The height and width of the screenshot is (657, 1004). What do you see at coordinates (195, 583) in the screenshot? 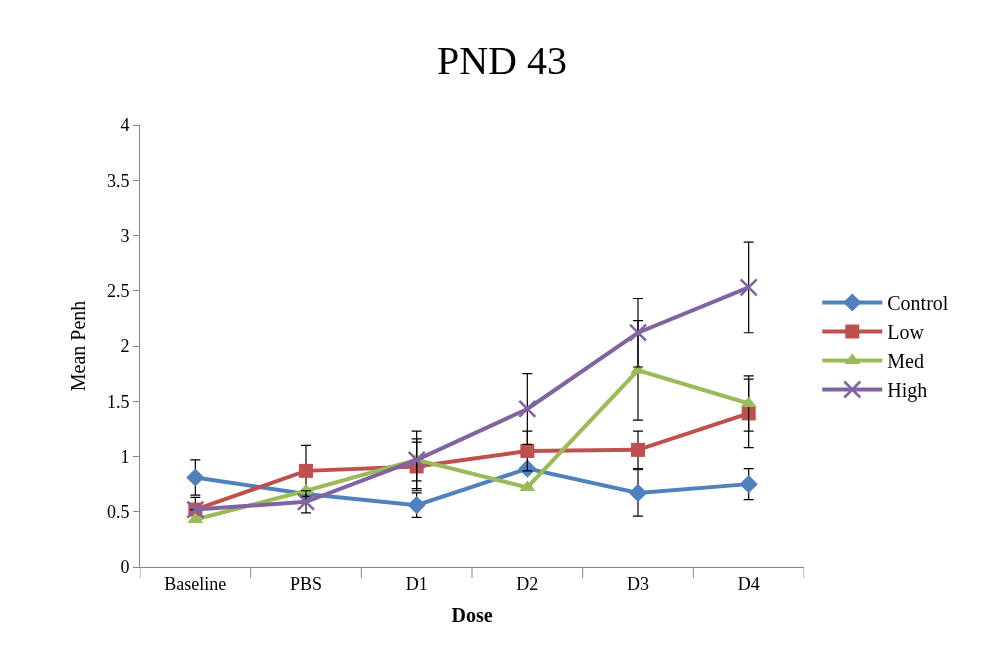
I see `x-tick-label: Baseline` at bounding box center [195, 583].